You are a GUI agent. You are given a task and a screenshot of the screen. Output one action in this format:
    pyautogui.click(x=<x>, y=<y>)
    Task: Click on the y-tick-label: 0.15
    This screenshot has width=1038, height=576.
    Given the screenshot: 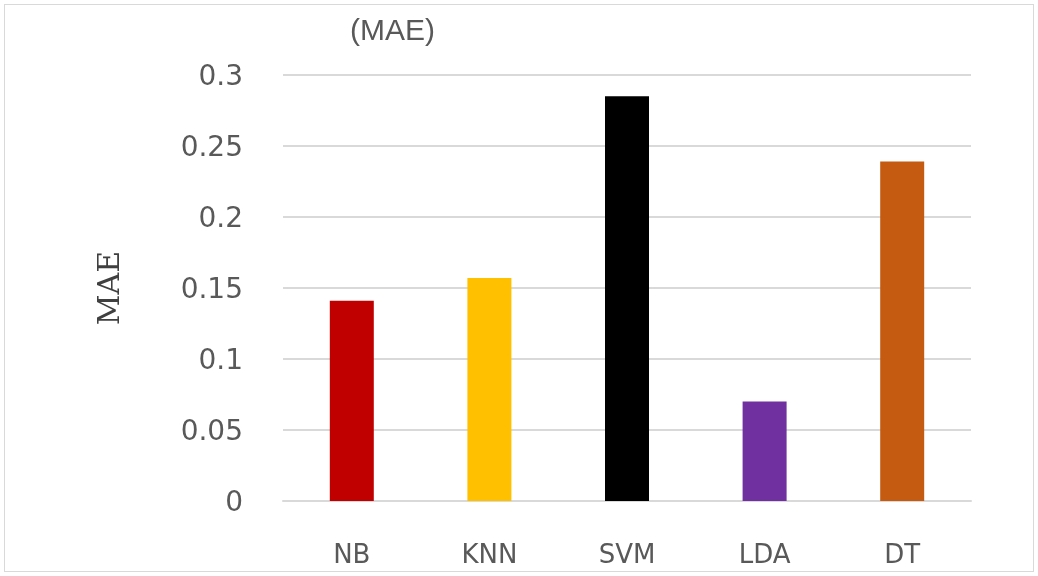 What is the action you would take?
    pyautogui.click(x=211, y=288)
    